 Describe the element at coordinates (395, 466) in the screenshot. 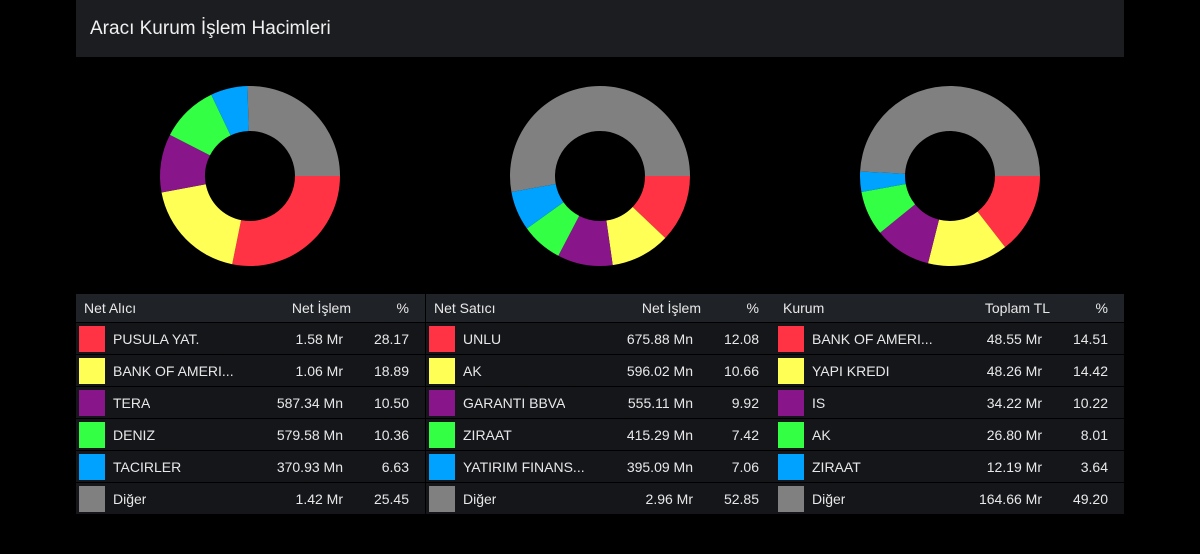

I see `percent-value: 6.63` at that location.